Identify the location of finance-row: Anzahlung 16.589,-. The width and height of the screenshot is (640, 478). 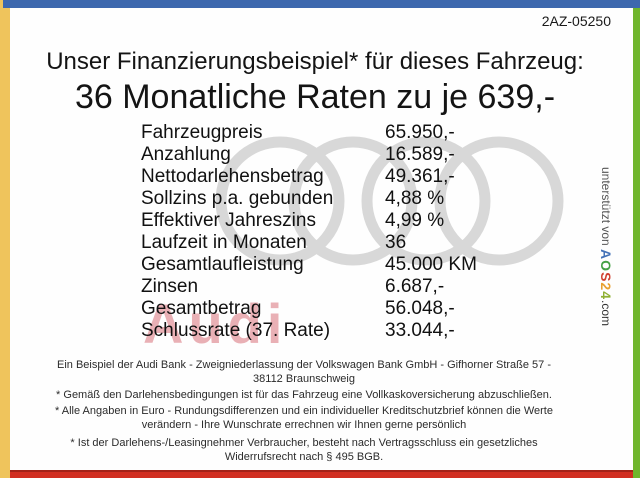
(309, 155).